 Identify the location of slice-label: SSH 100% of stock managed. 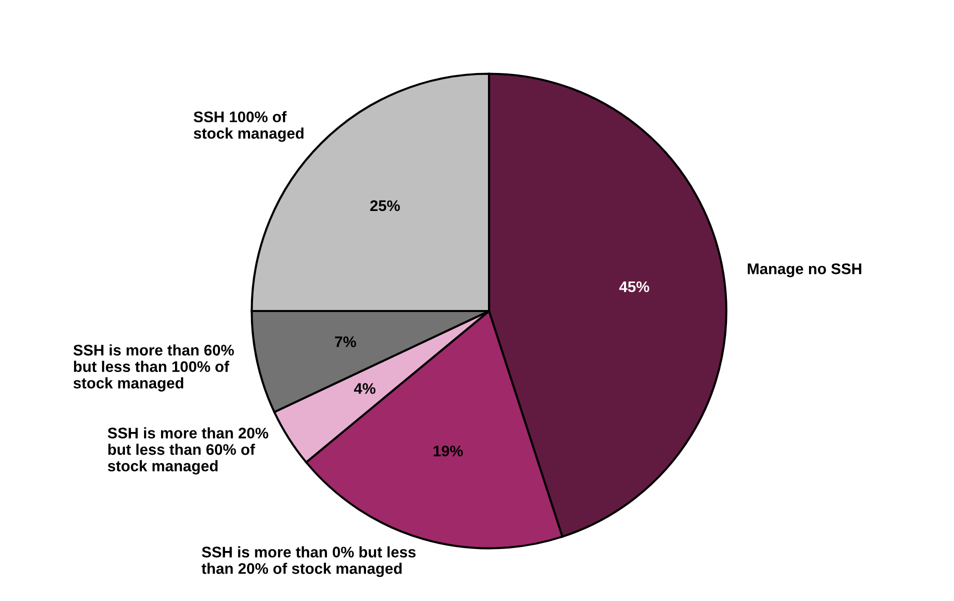
(249, 126).